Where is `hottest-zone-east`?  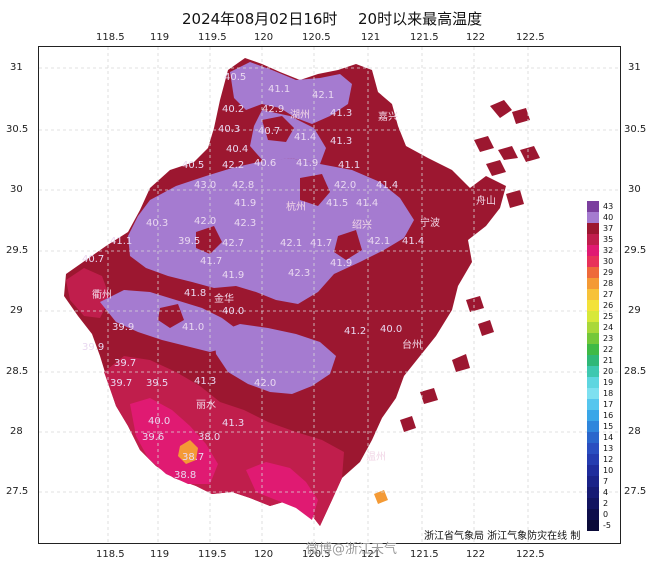
hottest-zone-east is located at coordinates (378, 218).